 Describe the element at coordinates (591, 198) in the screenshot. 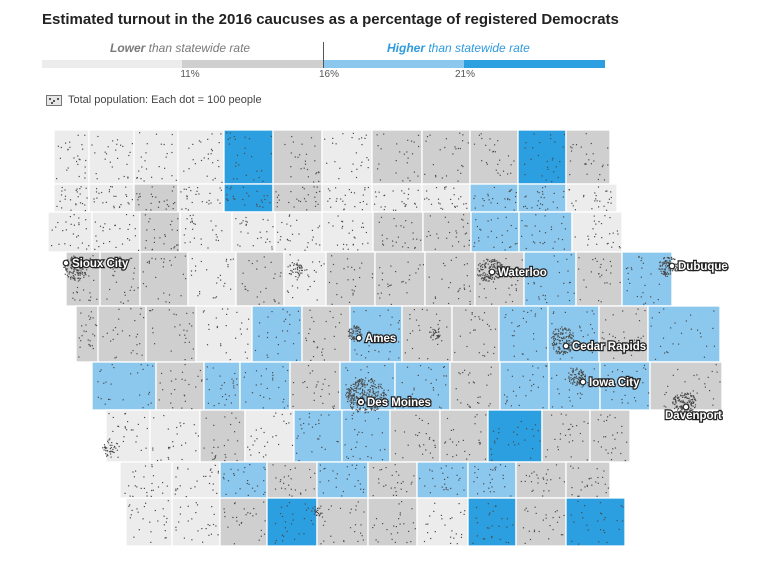

I see `county` at that location.